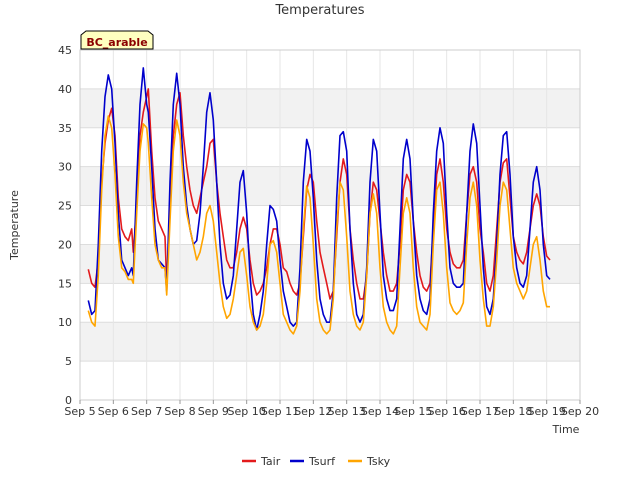  What do you see at coordinates (319, 10) in the screenshot?
I see `chart-title: Temperatures` at bounding box center [319, 10].